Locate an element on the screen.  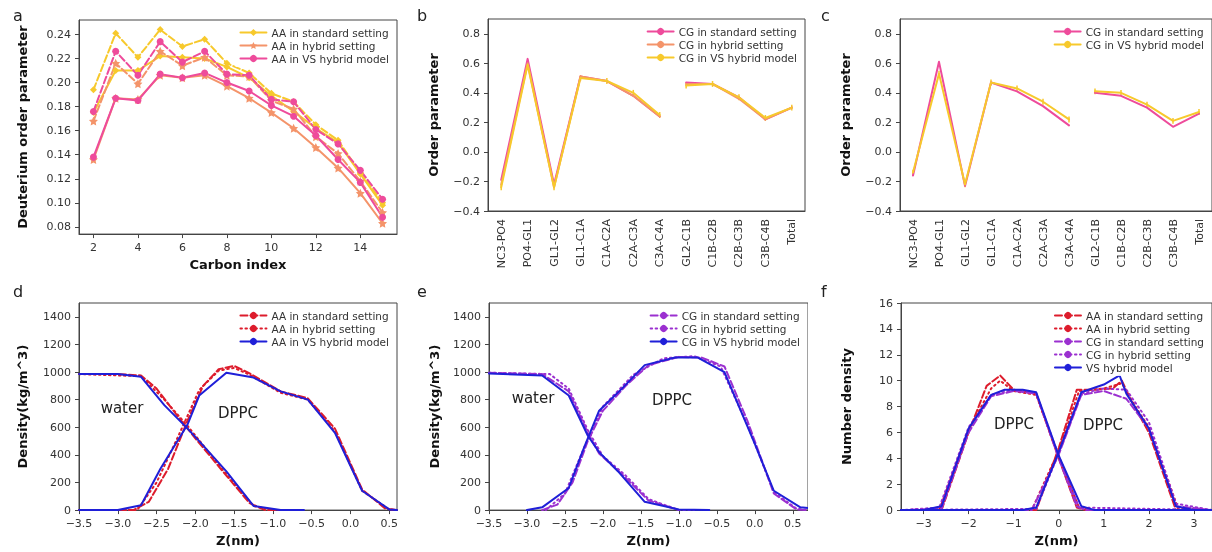
x-tick-label: 6 is located at coordinates (182, 248).